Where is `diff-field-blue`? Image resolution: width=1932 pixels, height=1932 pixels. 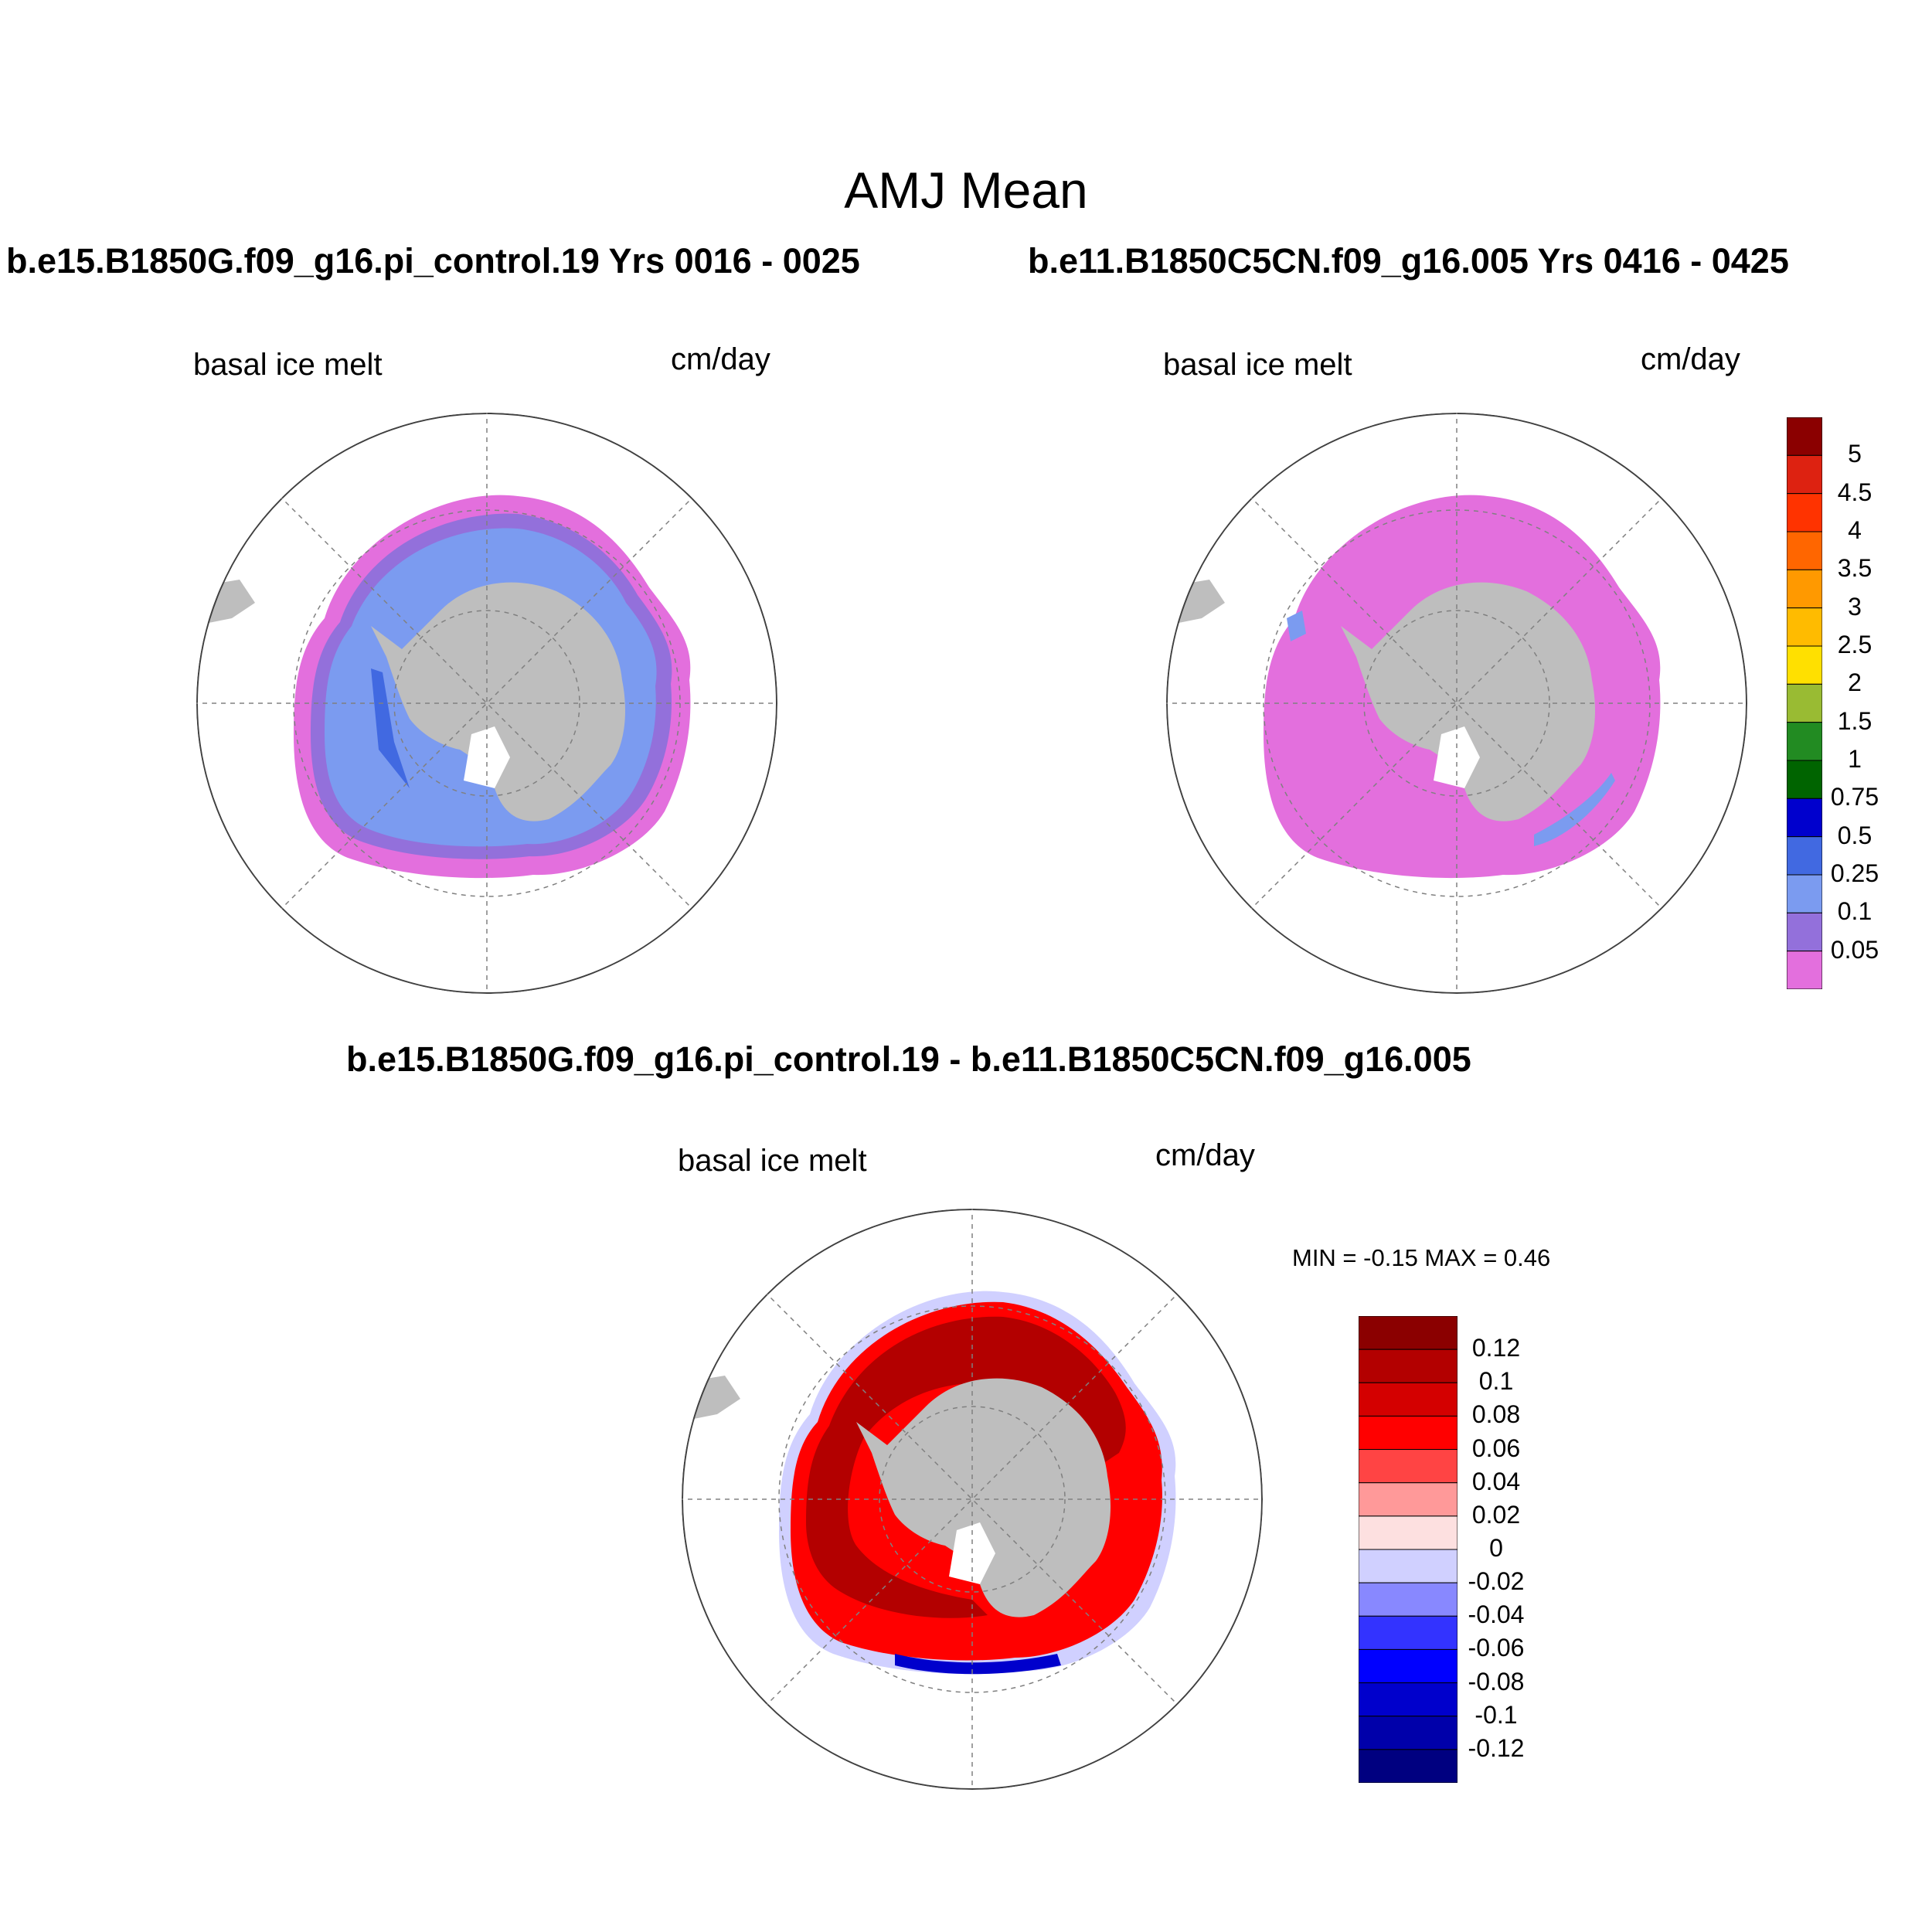 diff-field-blue is located at coordinates (978, 1665).